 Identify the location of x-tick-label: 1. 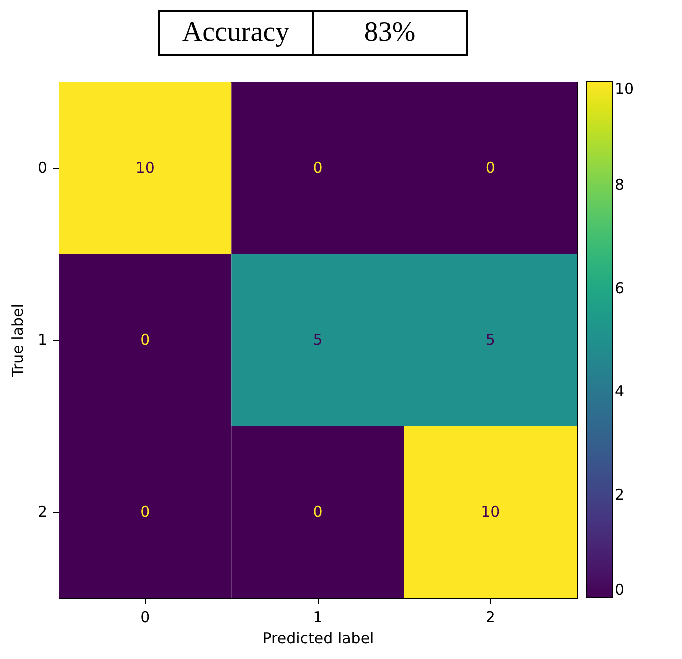
(318, 617).